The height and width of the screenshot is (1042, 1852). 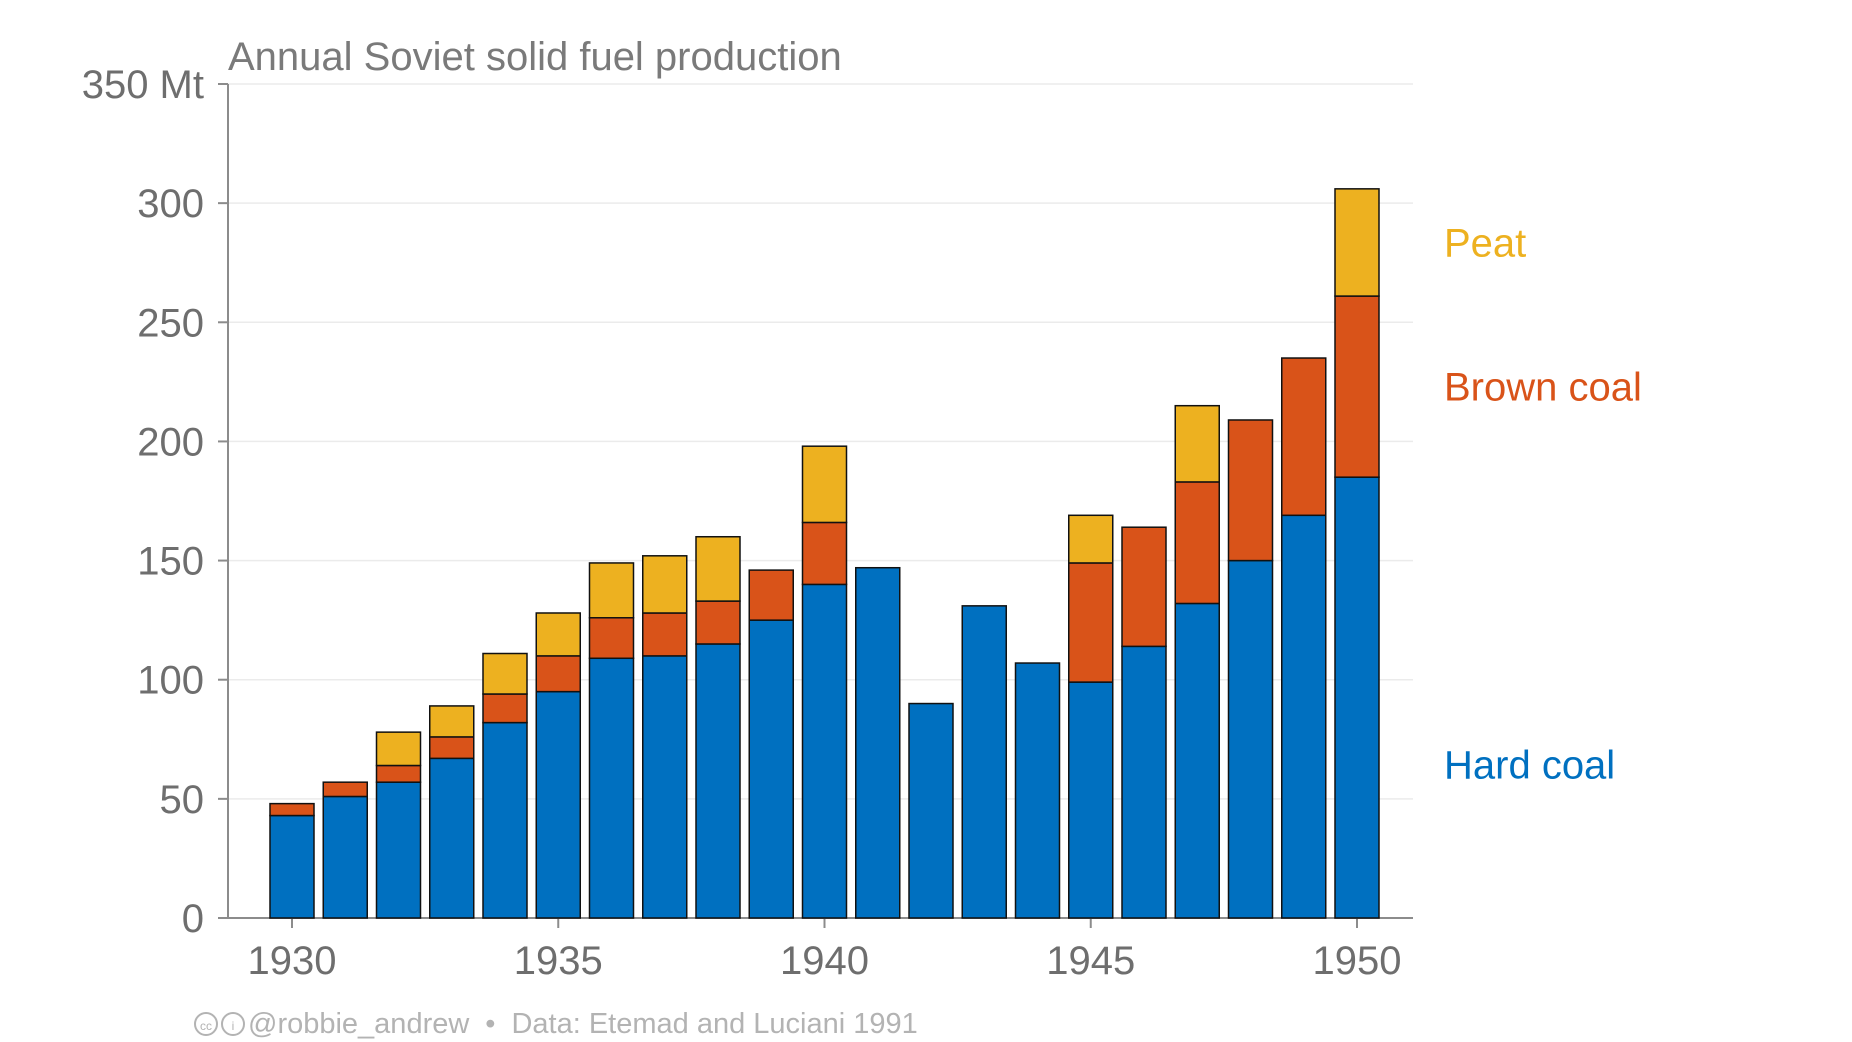 I want to click on y-tick-label: 0, so click(x=193, y=919).